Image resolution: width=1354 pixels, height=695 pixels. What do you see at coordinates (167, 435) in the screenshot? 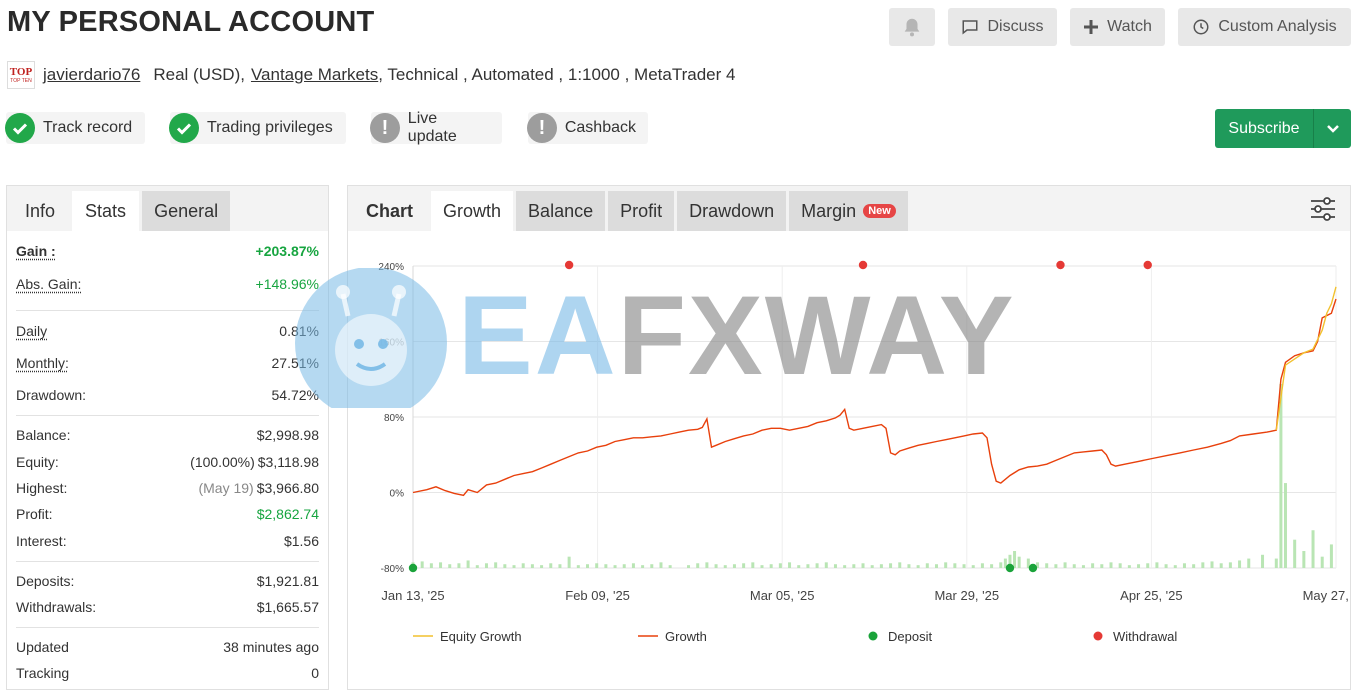
I see `stat-balance: Balance: $2,998.98` at bounding box center [167, 435].